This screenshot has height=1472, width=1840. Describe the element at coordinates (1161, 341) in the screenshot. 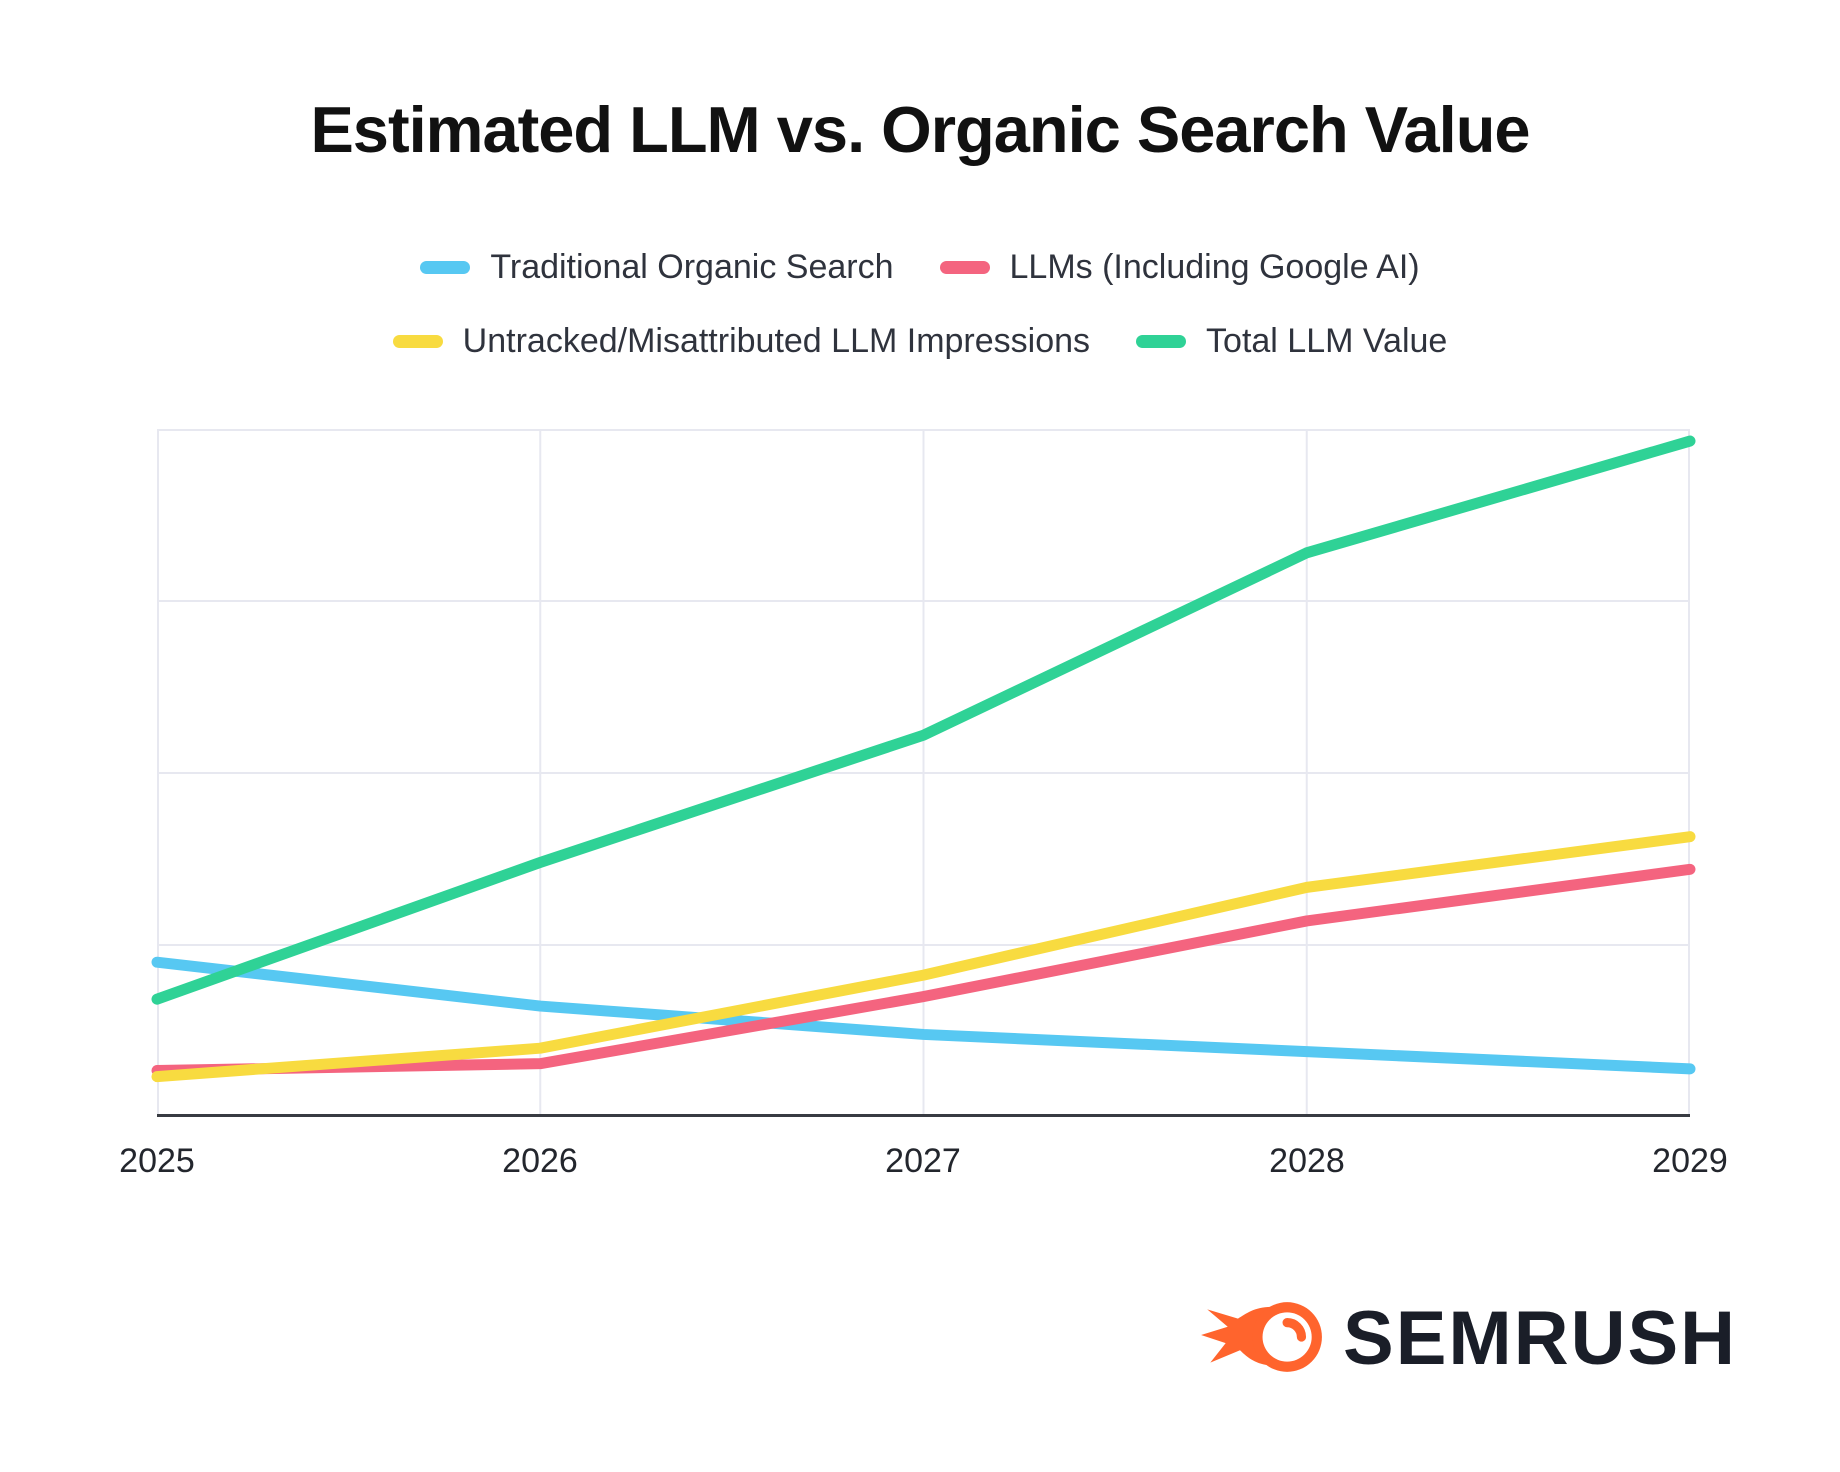

I see `legend-swatch-green` at that location.